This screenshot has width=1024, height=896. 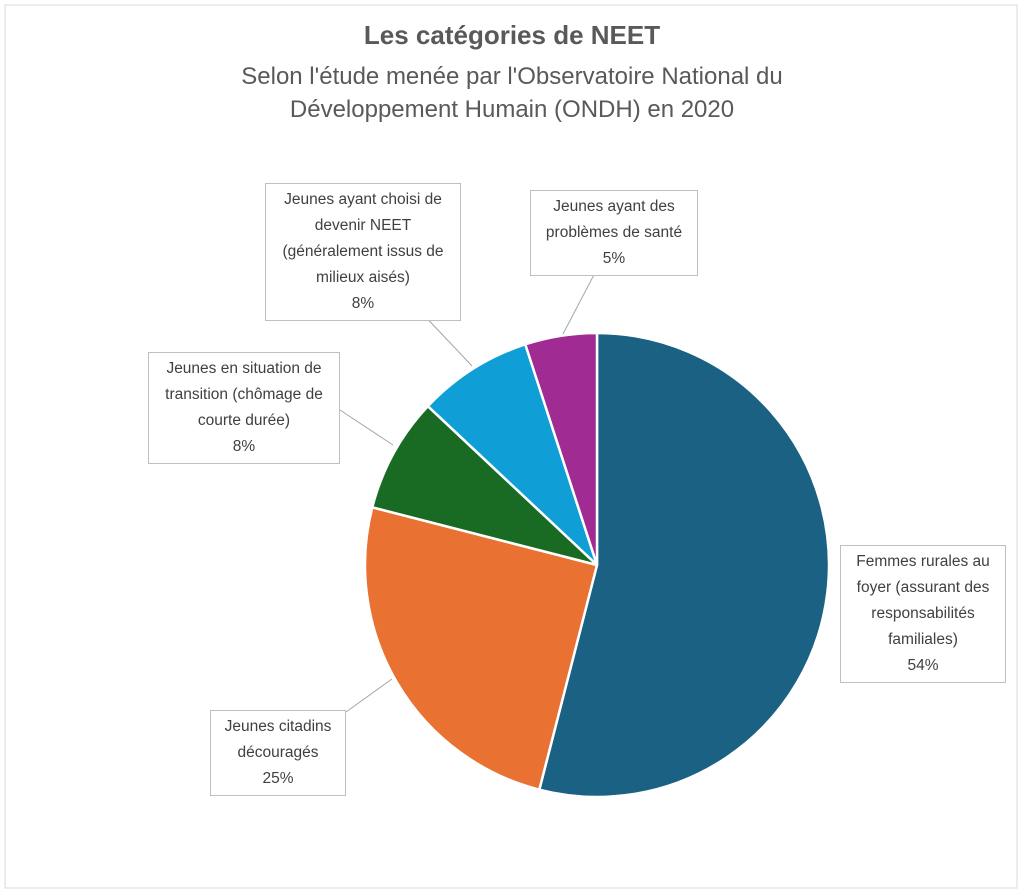 I want to click on label-value: 5%, so click(x=614, y=258).